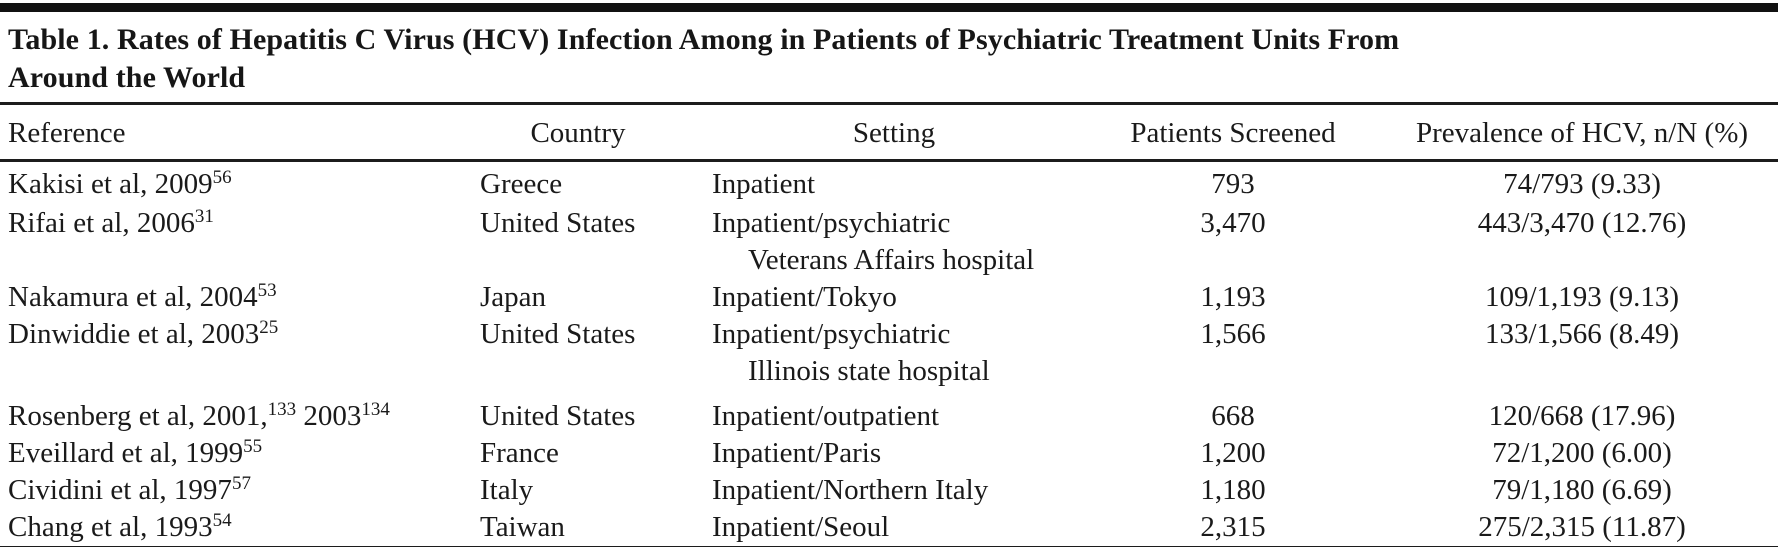  What do you see at coordinates (804, 297) in the screenshot?
I see `setting-line: Inpatient/Tokyo` at bounding box center [804, 297].